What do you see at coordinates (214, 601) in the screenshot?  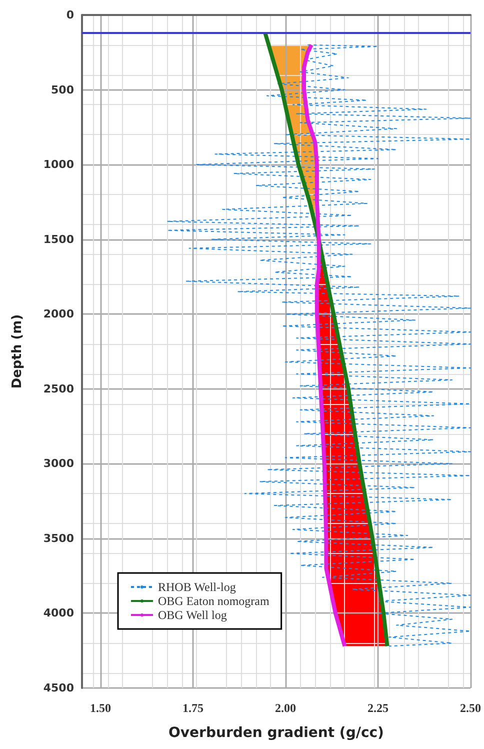 I see `legend-label: OBG Eaton nomogram` at bounding box center [214, 601].